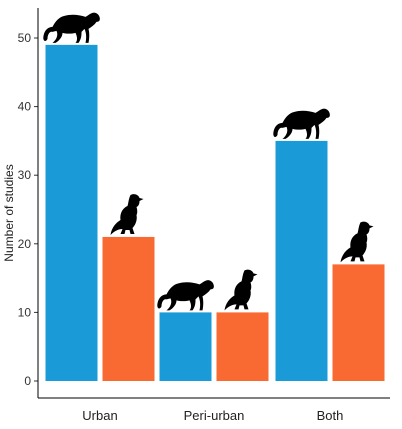 This screenshot has width=402, height=429. I want to click on bar-both-vulture, so click(358, 322).